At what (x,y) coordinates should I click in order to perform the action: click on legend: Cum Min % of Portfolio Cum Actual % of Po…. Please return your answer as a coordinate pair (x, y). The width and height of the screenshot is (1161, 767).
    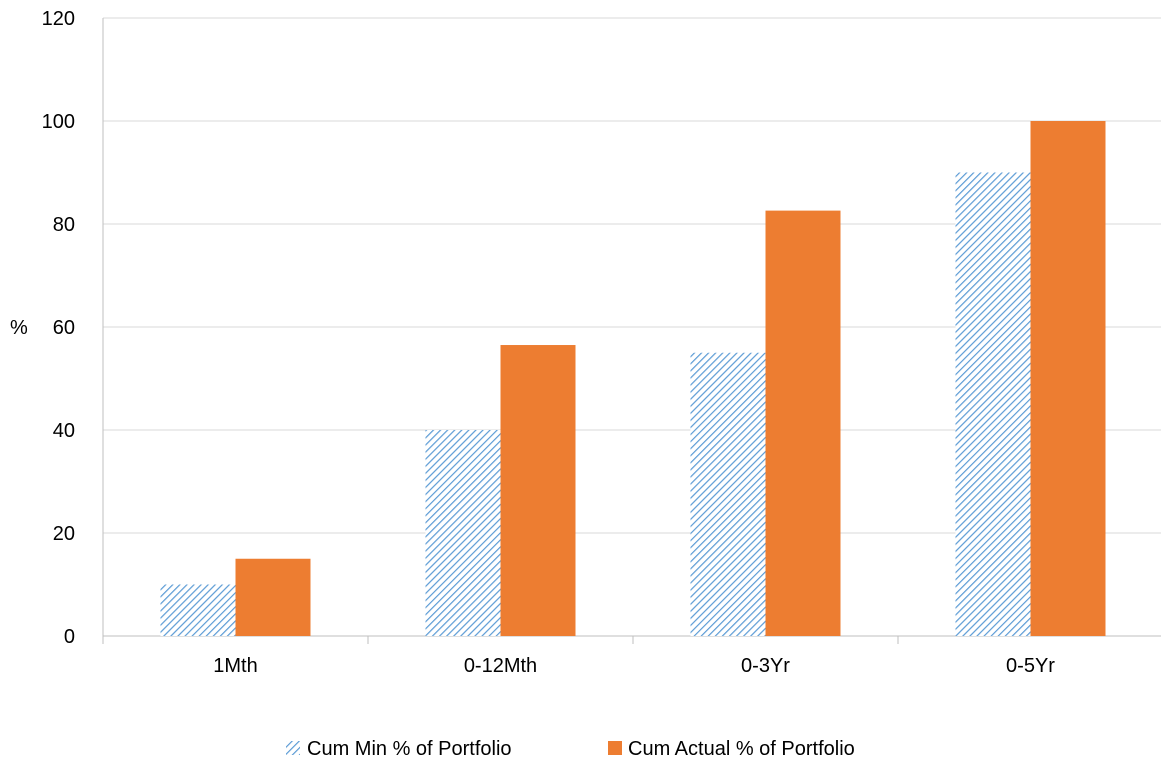
    Looking at the image, I should click on (570, 749).